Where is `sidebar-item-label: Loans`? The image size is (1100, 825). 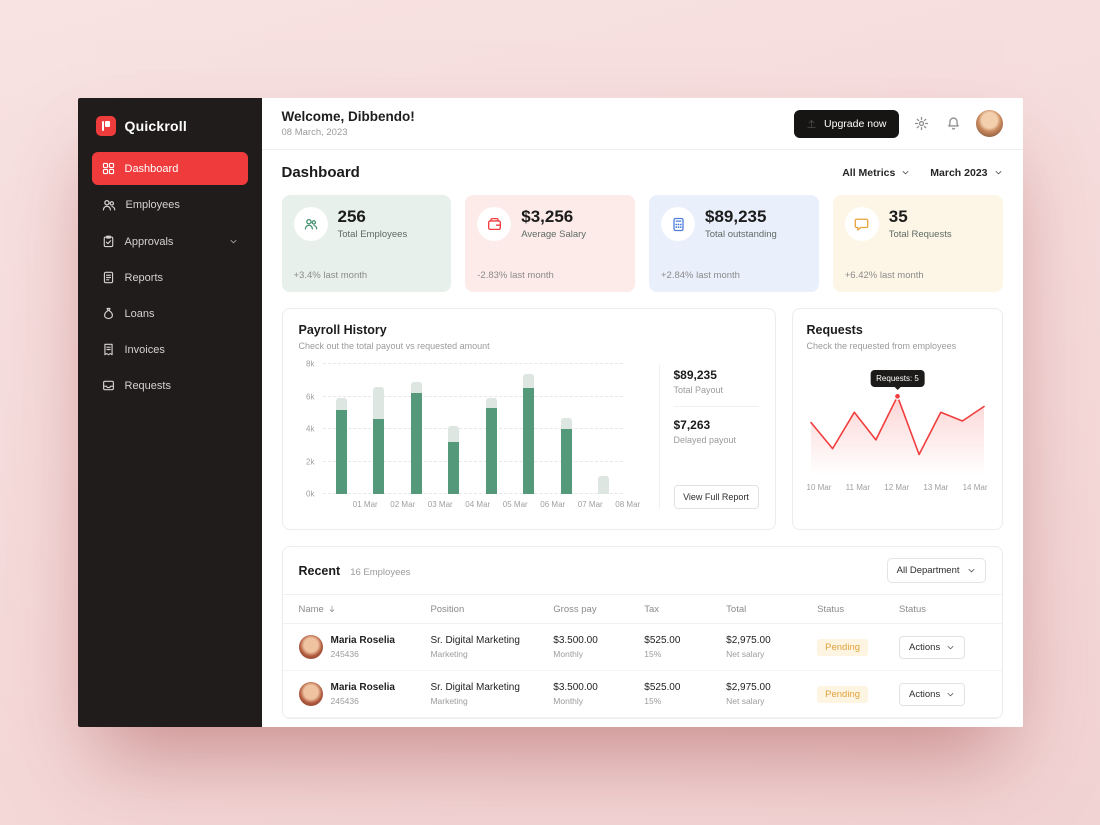 sidebar-item-label: Loans is located at coordinates (139, 313).